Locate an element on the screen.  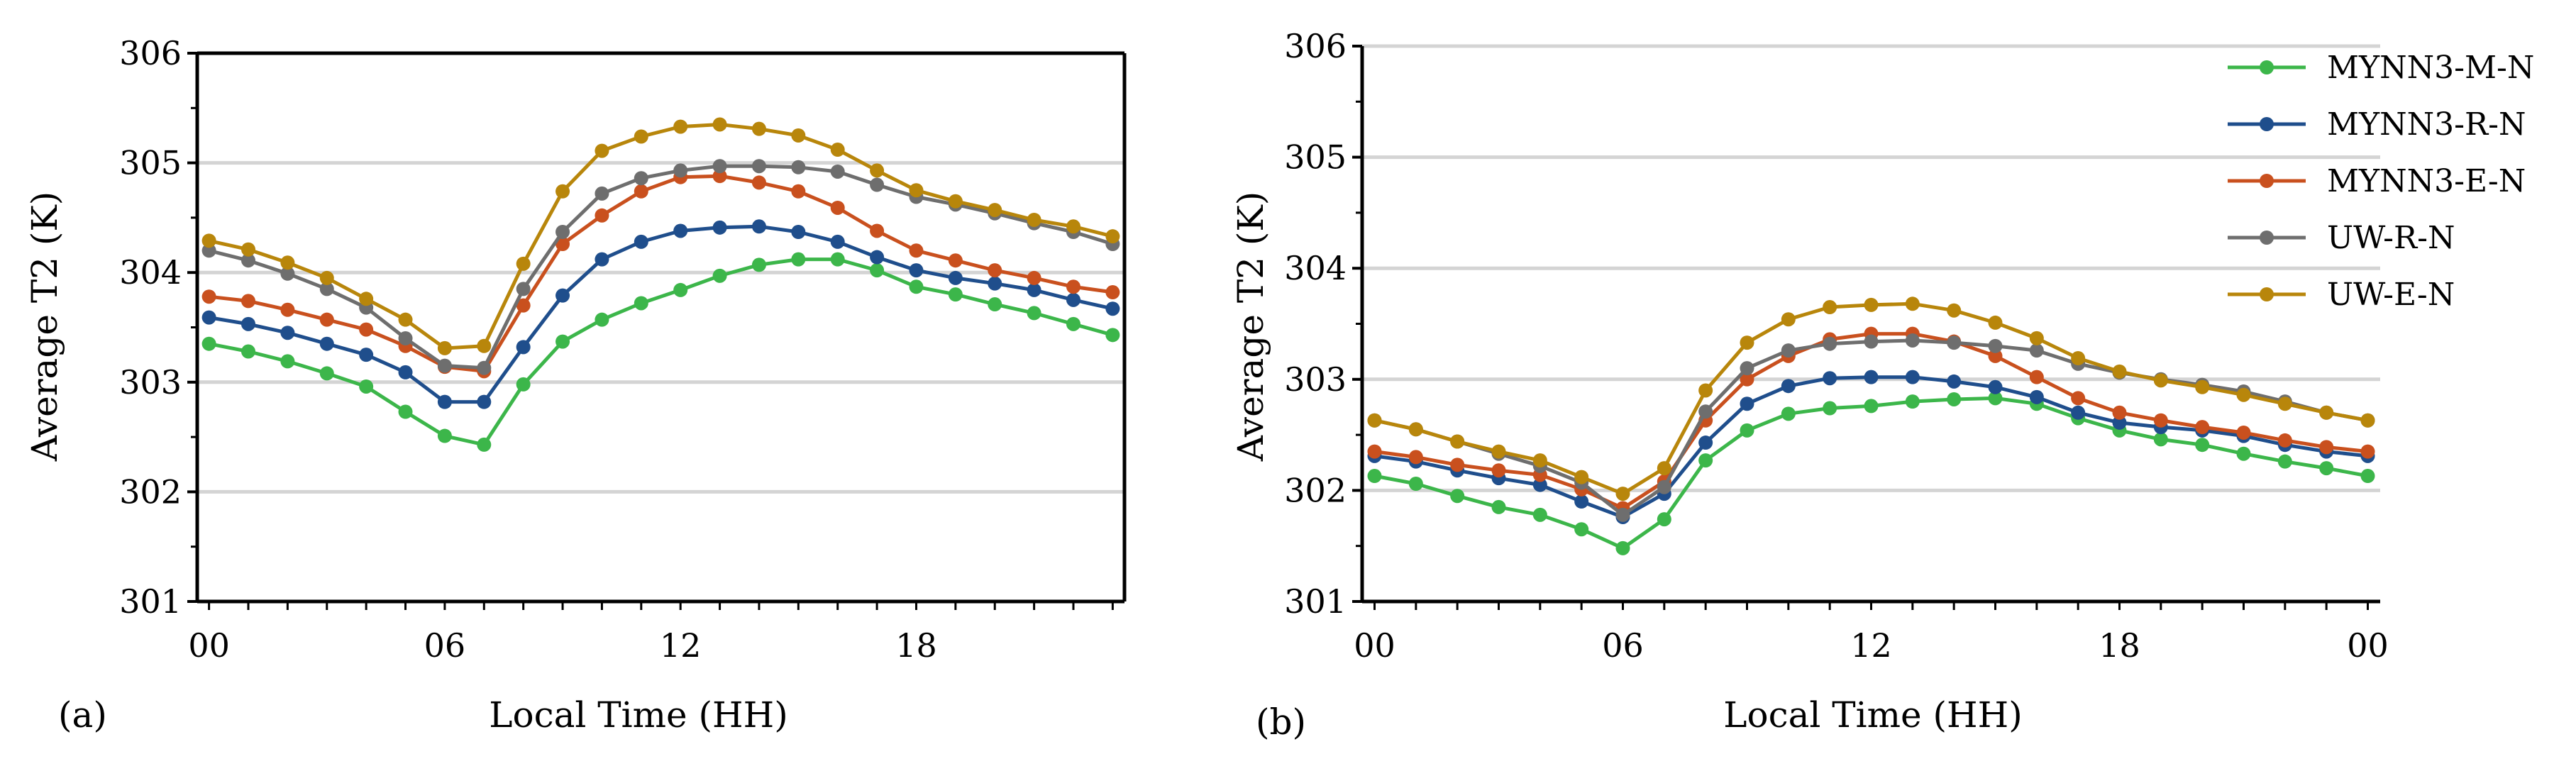
panel-a-y-axis-title: Average T2 (K) is located at coordinates (44, 327).